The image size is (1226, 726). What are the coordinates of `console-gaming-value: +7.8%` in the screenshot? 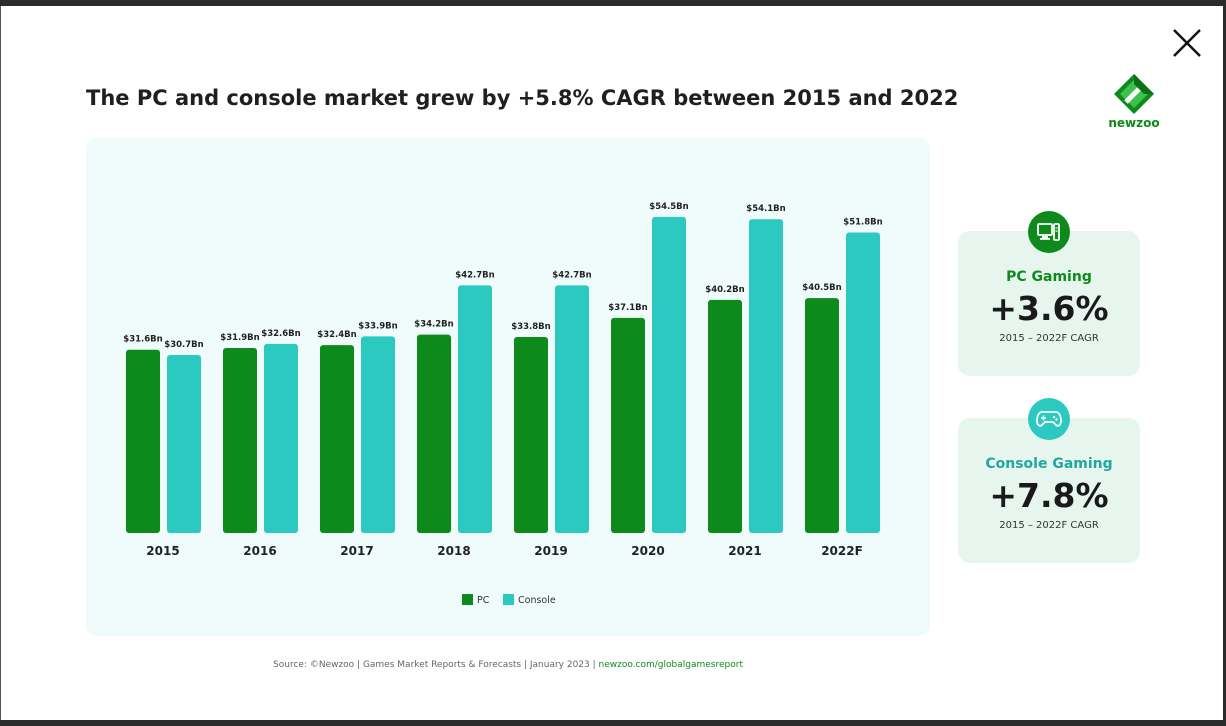 It's located at (1049, 495).